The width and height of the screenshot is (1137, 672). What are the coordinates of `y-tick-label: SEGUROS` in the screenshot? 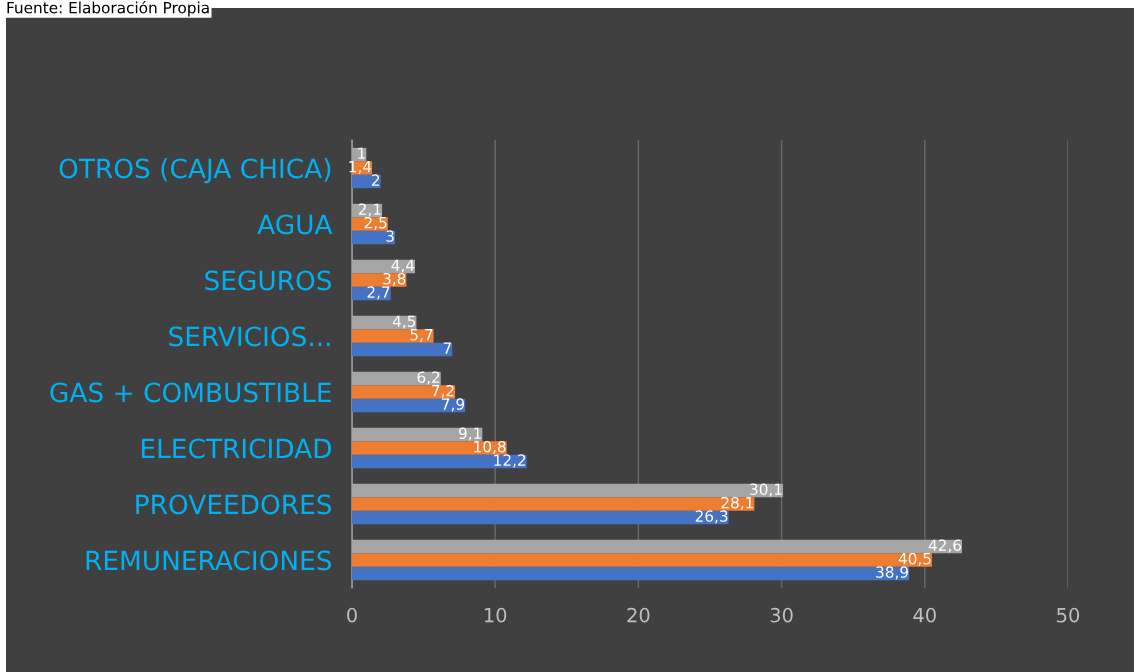 It's located at (268, 280).